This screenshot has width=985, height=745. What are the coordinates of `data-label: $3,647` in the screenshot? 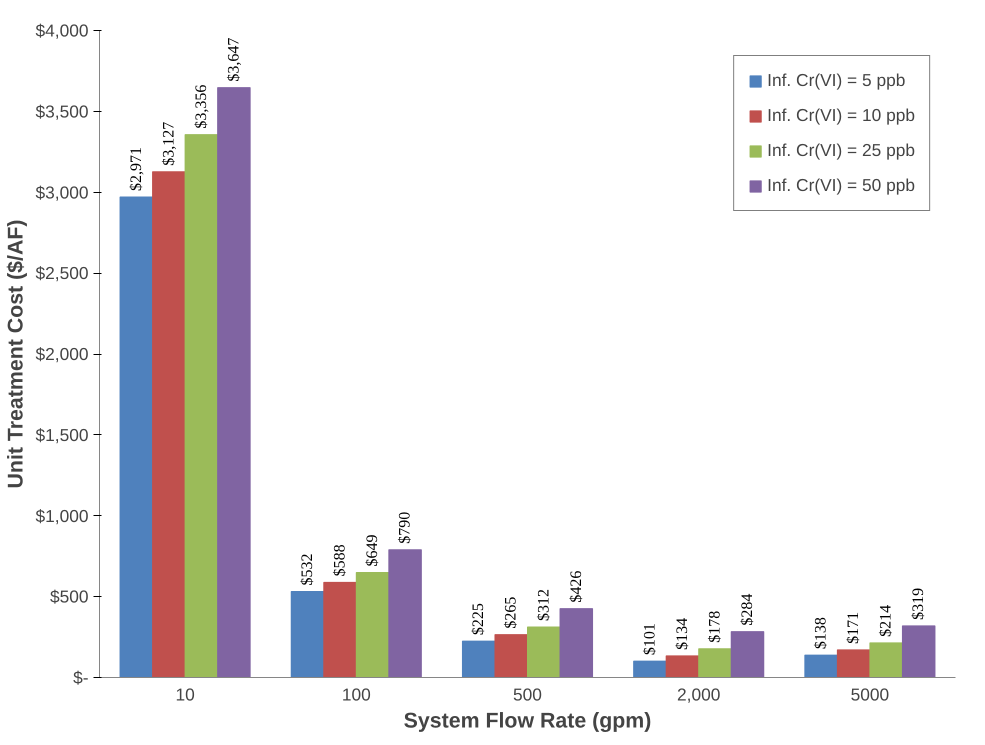 It's located at (233, 60).